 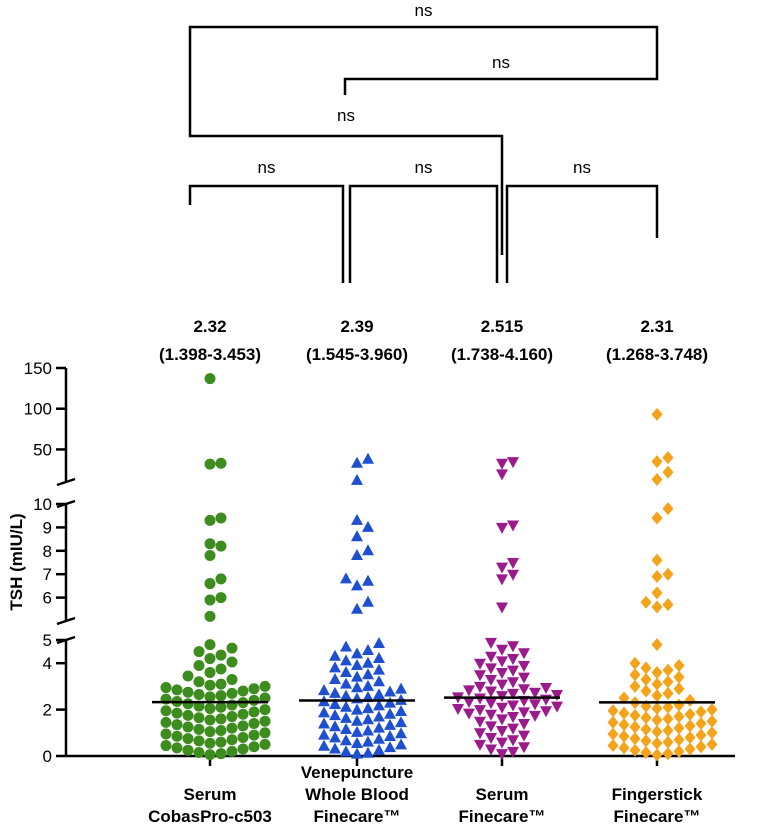 What do you see at coordinates (357, 354) in the screenshot?
I see `iqr-label: (1.545-3.960)` at bounding box center [357, 354].